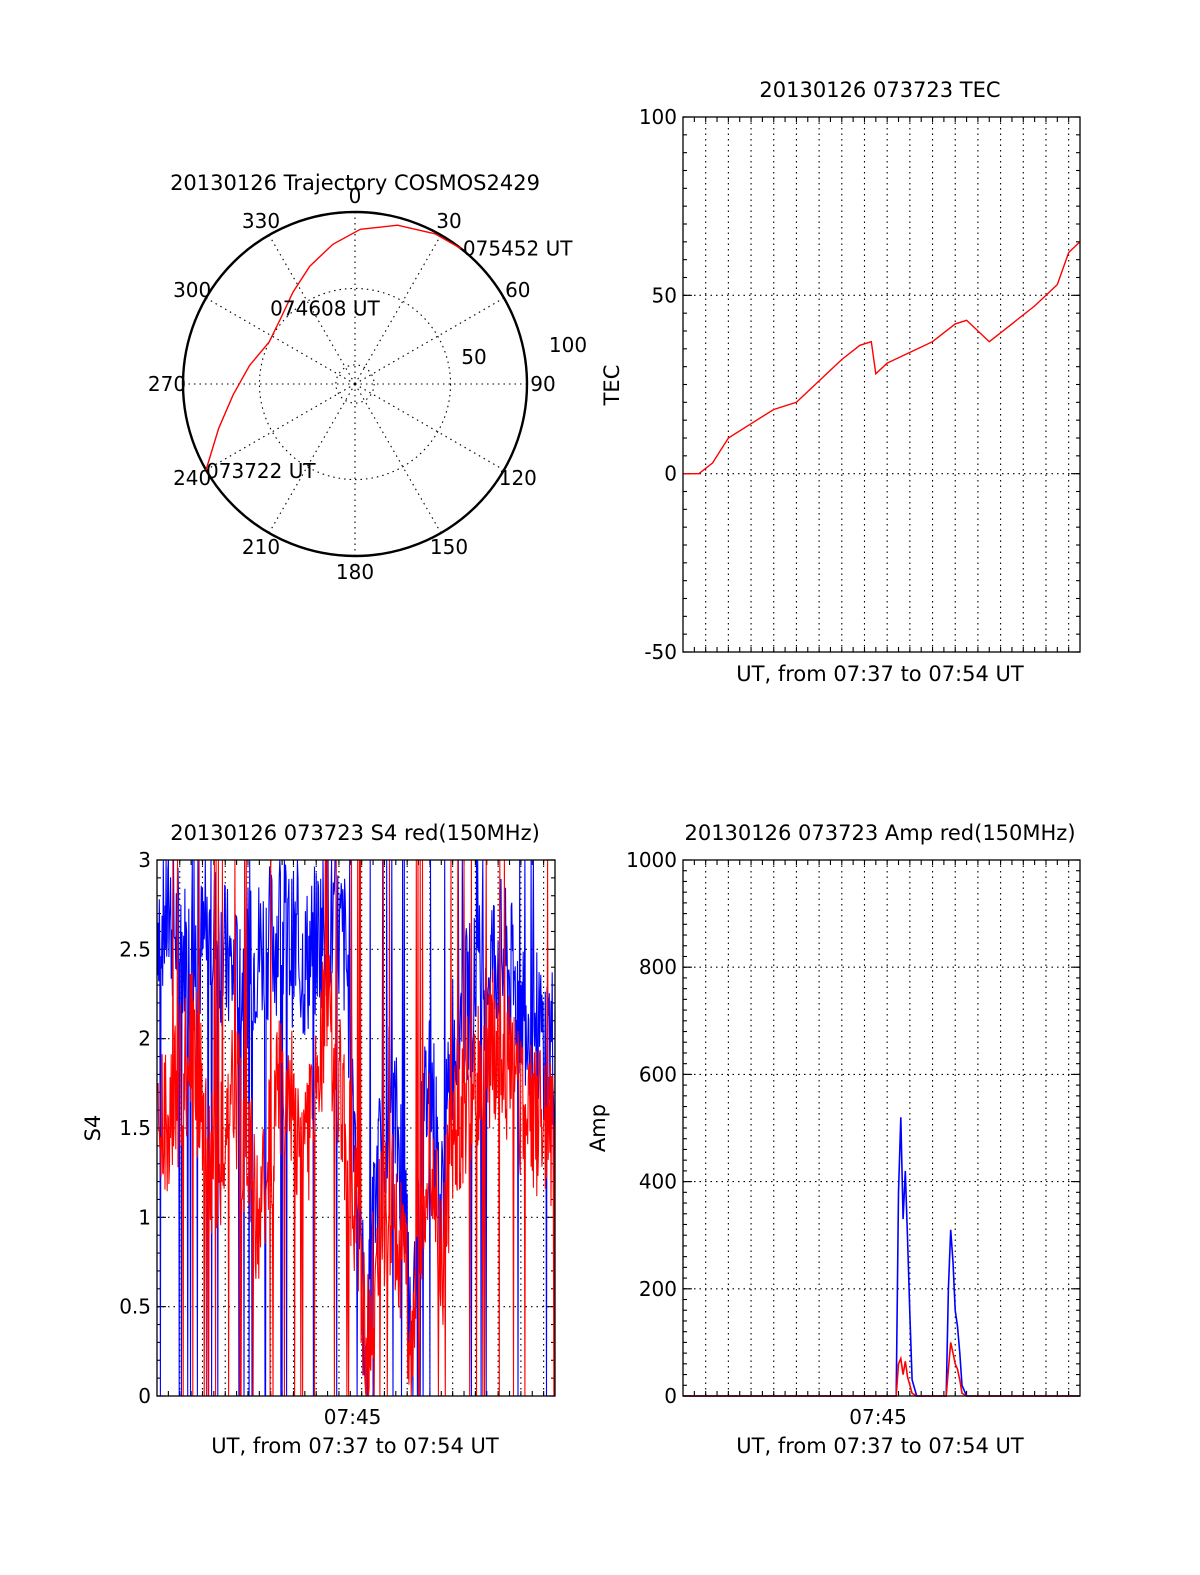 This screenshot has height=1575, width=1200. What do you see at coordinates (449, 547) in the screenshot?
I see `azimuth-label: 150` at bounding box center [449, 547].